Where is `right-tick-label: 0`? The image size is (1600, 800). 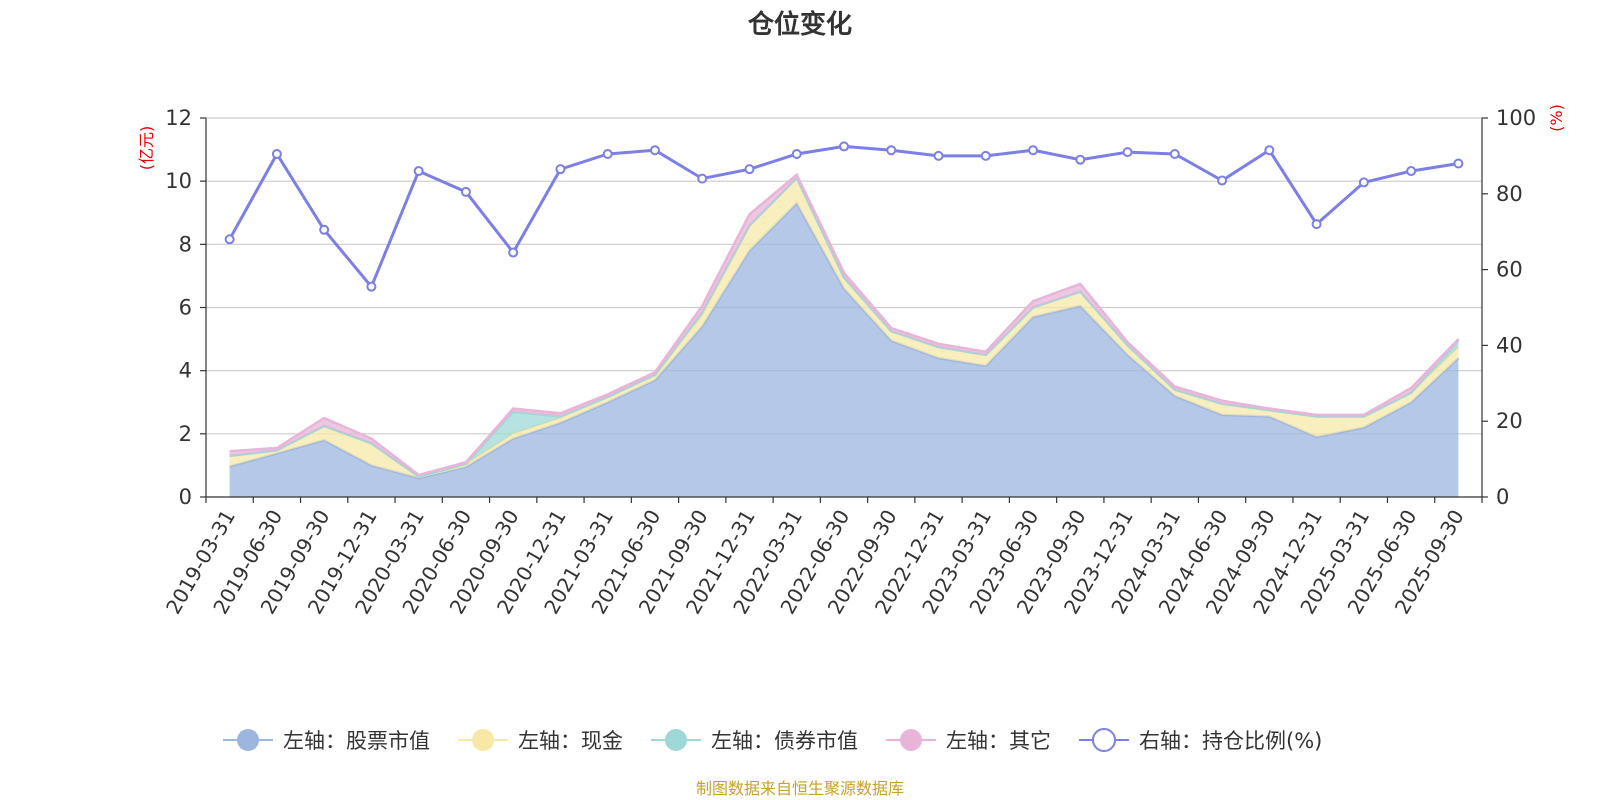
right-tick-label: 0 is located at coordinates (1502, 497).